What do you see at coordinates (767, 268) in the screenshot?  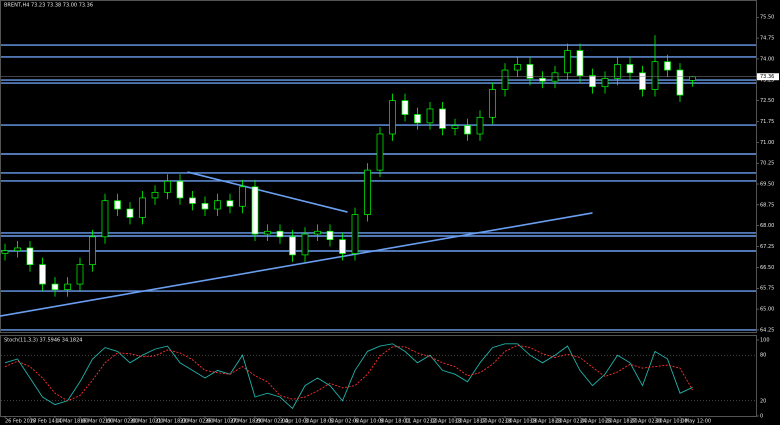 I see `y-tick-label: 66.50` at bounding box center [767, 268].